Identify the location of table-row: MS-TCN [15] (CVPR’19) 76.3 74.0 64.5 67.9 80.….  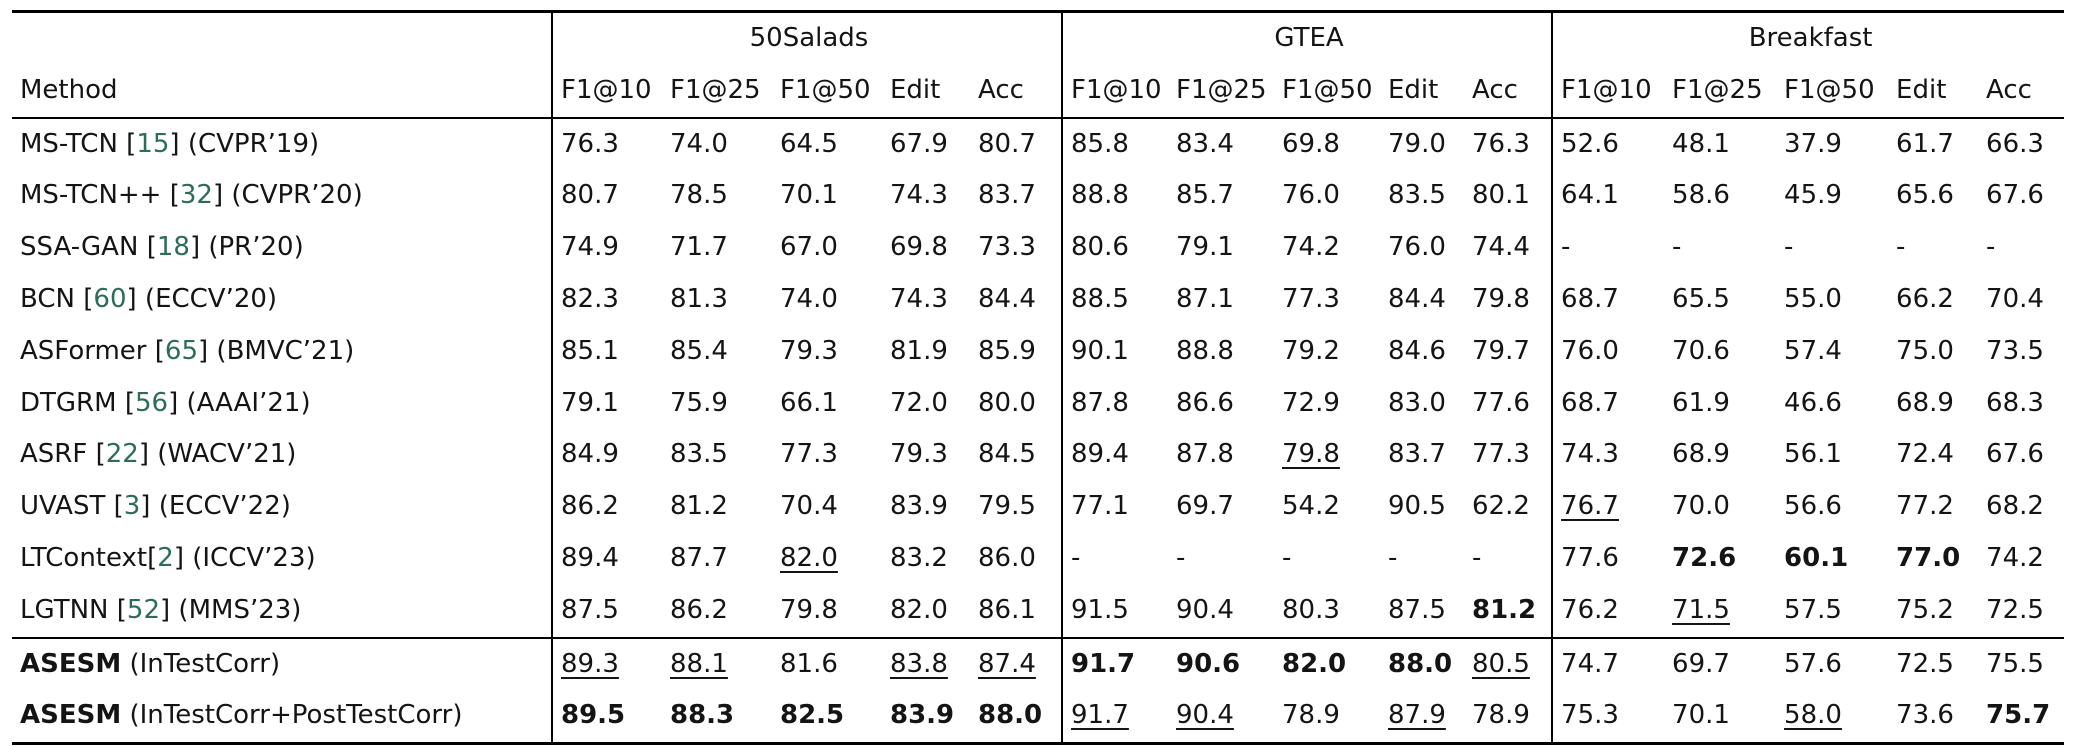
(1038, 144).